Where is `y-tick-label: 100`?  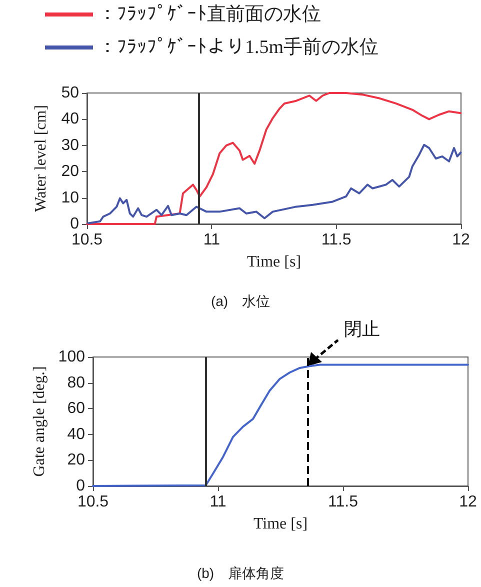 y-tick-label: 100 is located at coordinates (72, 357).